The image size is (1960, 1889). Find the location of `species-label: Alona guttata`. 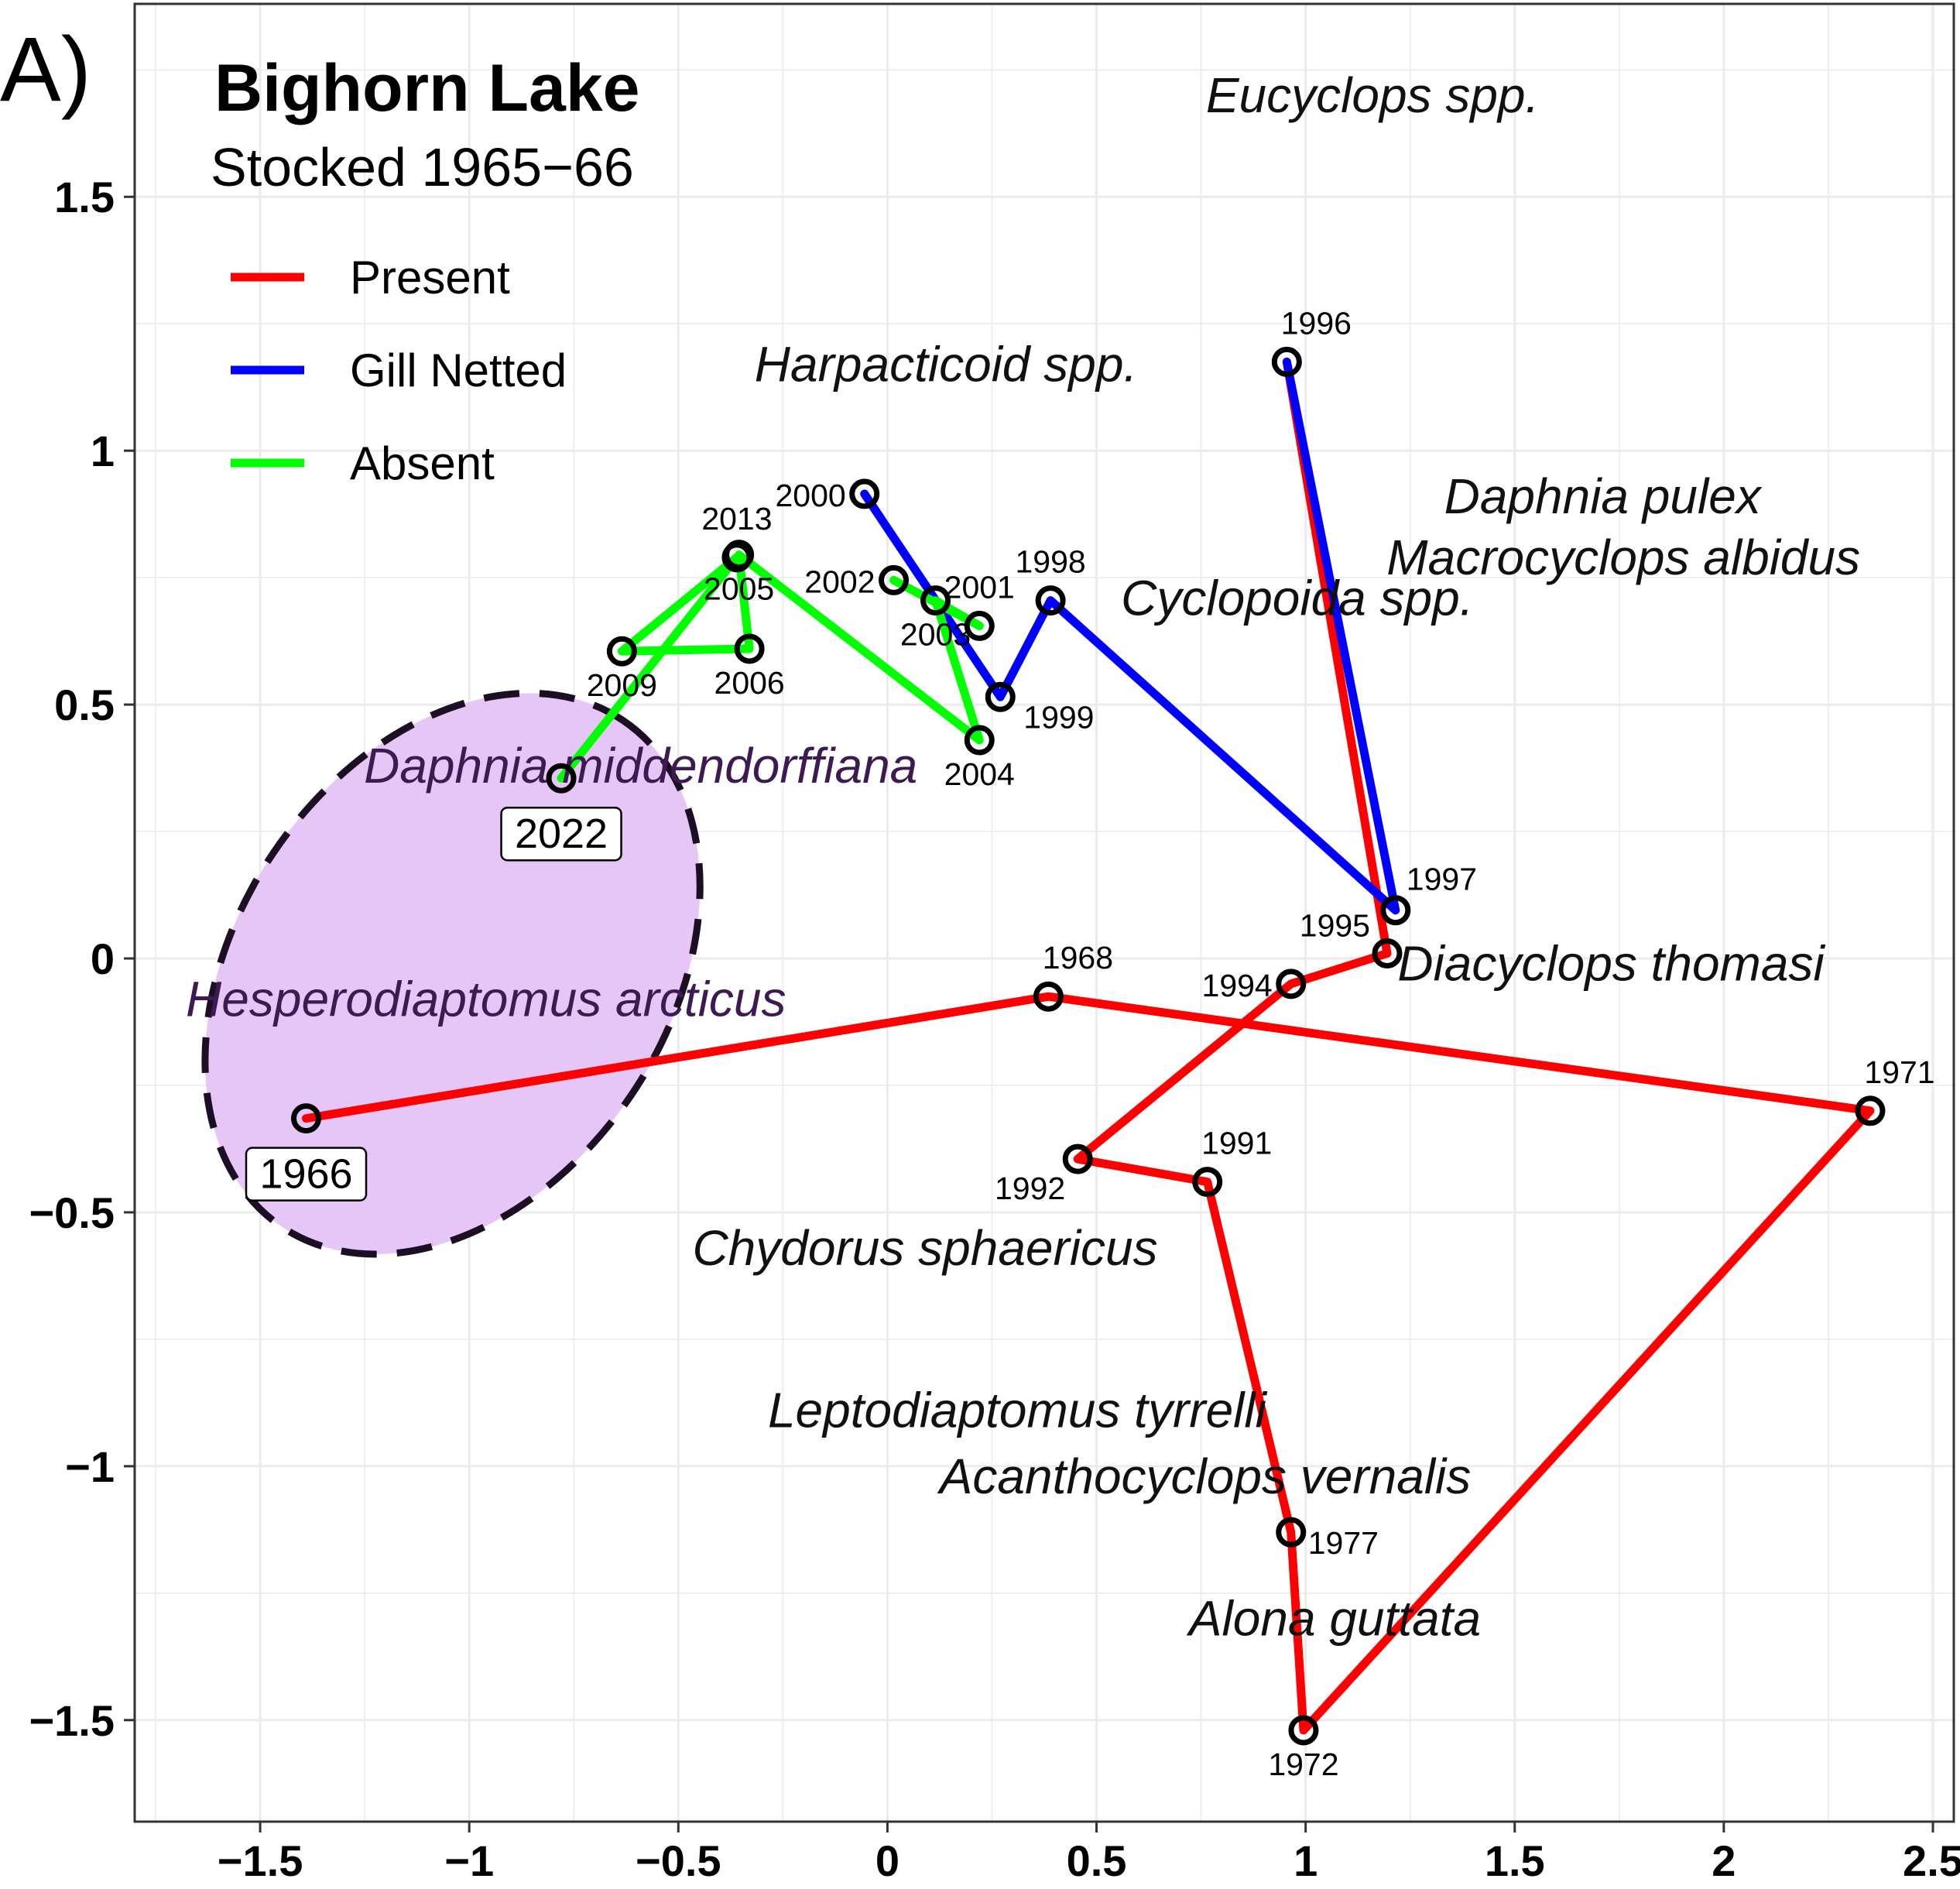

species-label: Alona guttata is located at coordinates (1333, 1619).